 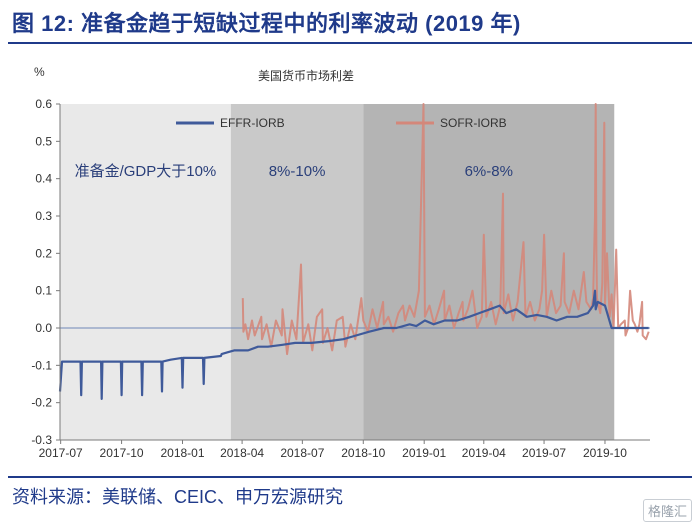 What do you see at coordinates (39, 72) in the screenshot?
I see `y-axis-unit: %` at bounding box center [39, 72].